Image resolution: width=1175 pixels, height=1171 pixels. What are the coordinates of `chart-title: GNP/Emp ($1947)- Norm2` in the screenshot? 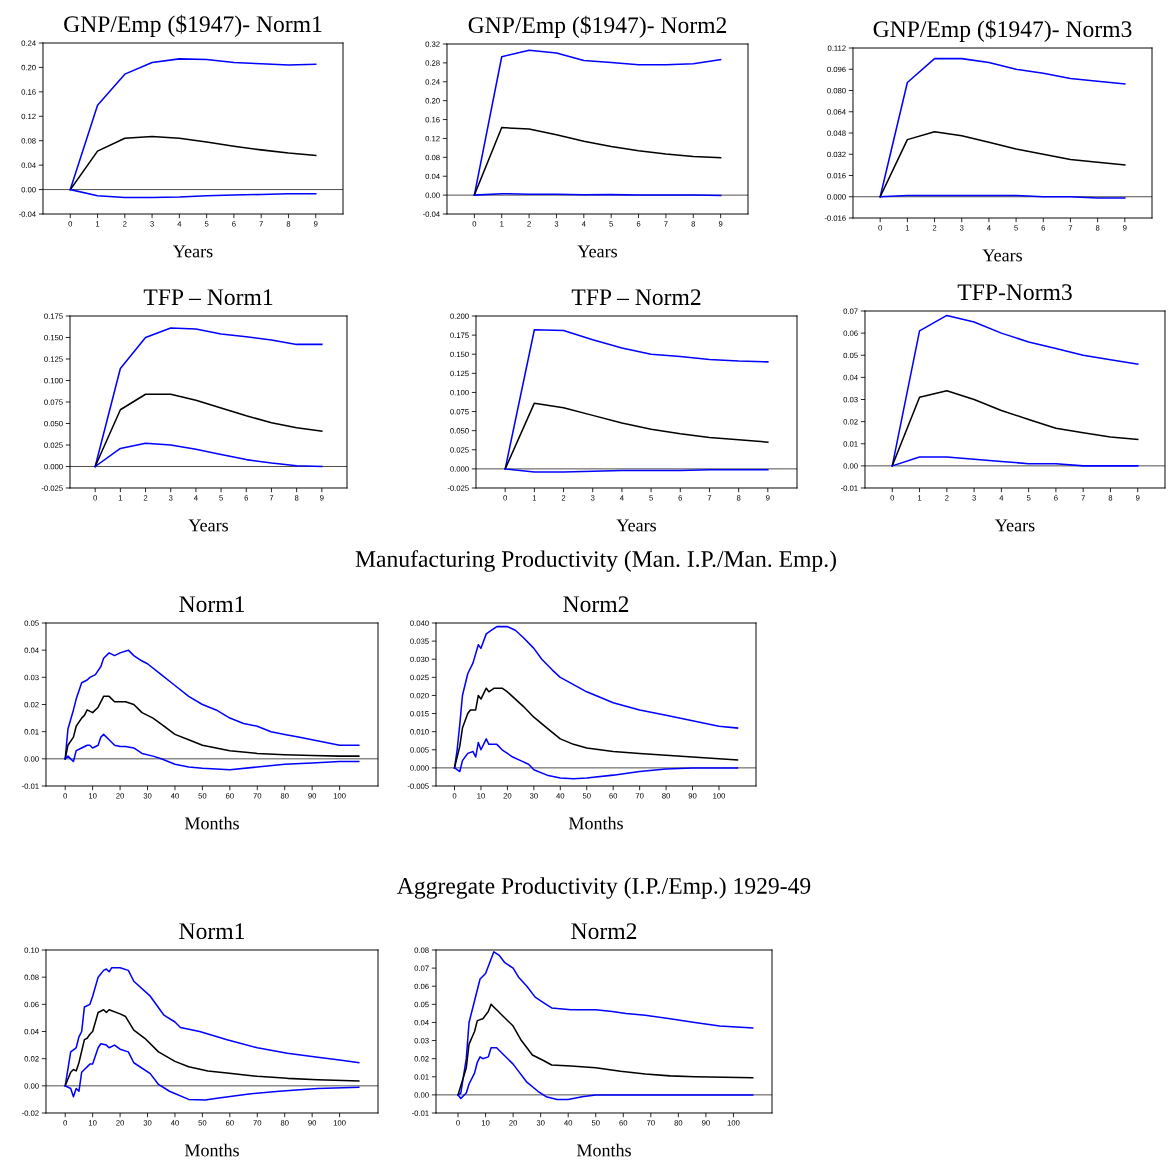 It's located at (597, 26).